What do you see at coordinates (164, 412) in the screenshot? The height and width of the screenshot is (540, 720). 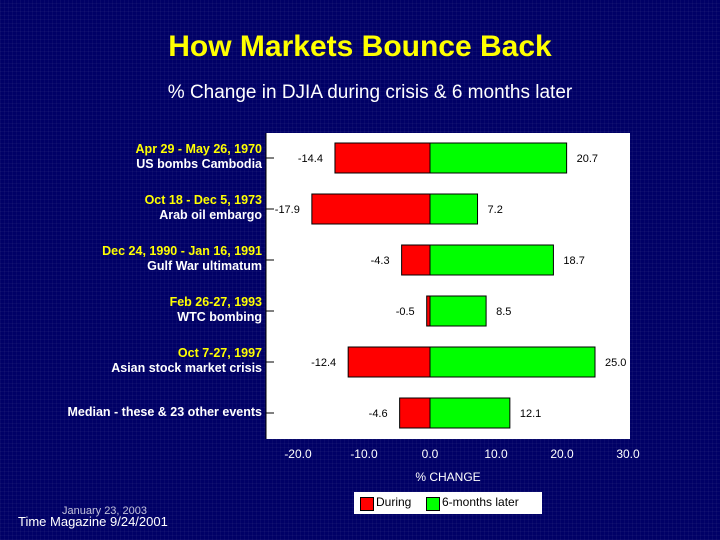 I see `event-description: Median - these & 23 other events` at bounding box center [164, 412].